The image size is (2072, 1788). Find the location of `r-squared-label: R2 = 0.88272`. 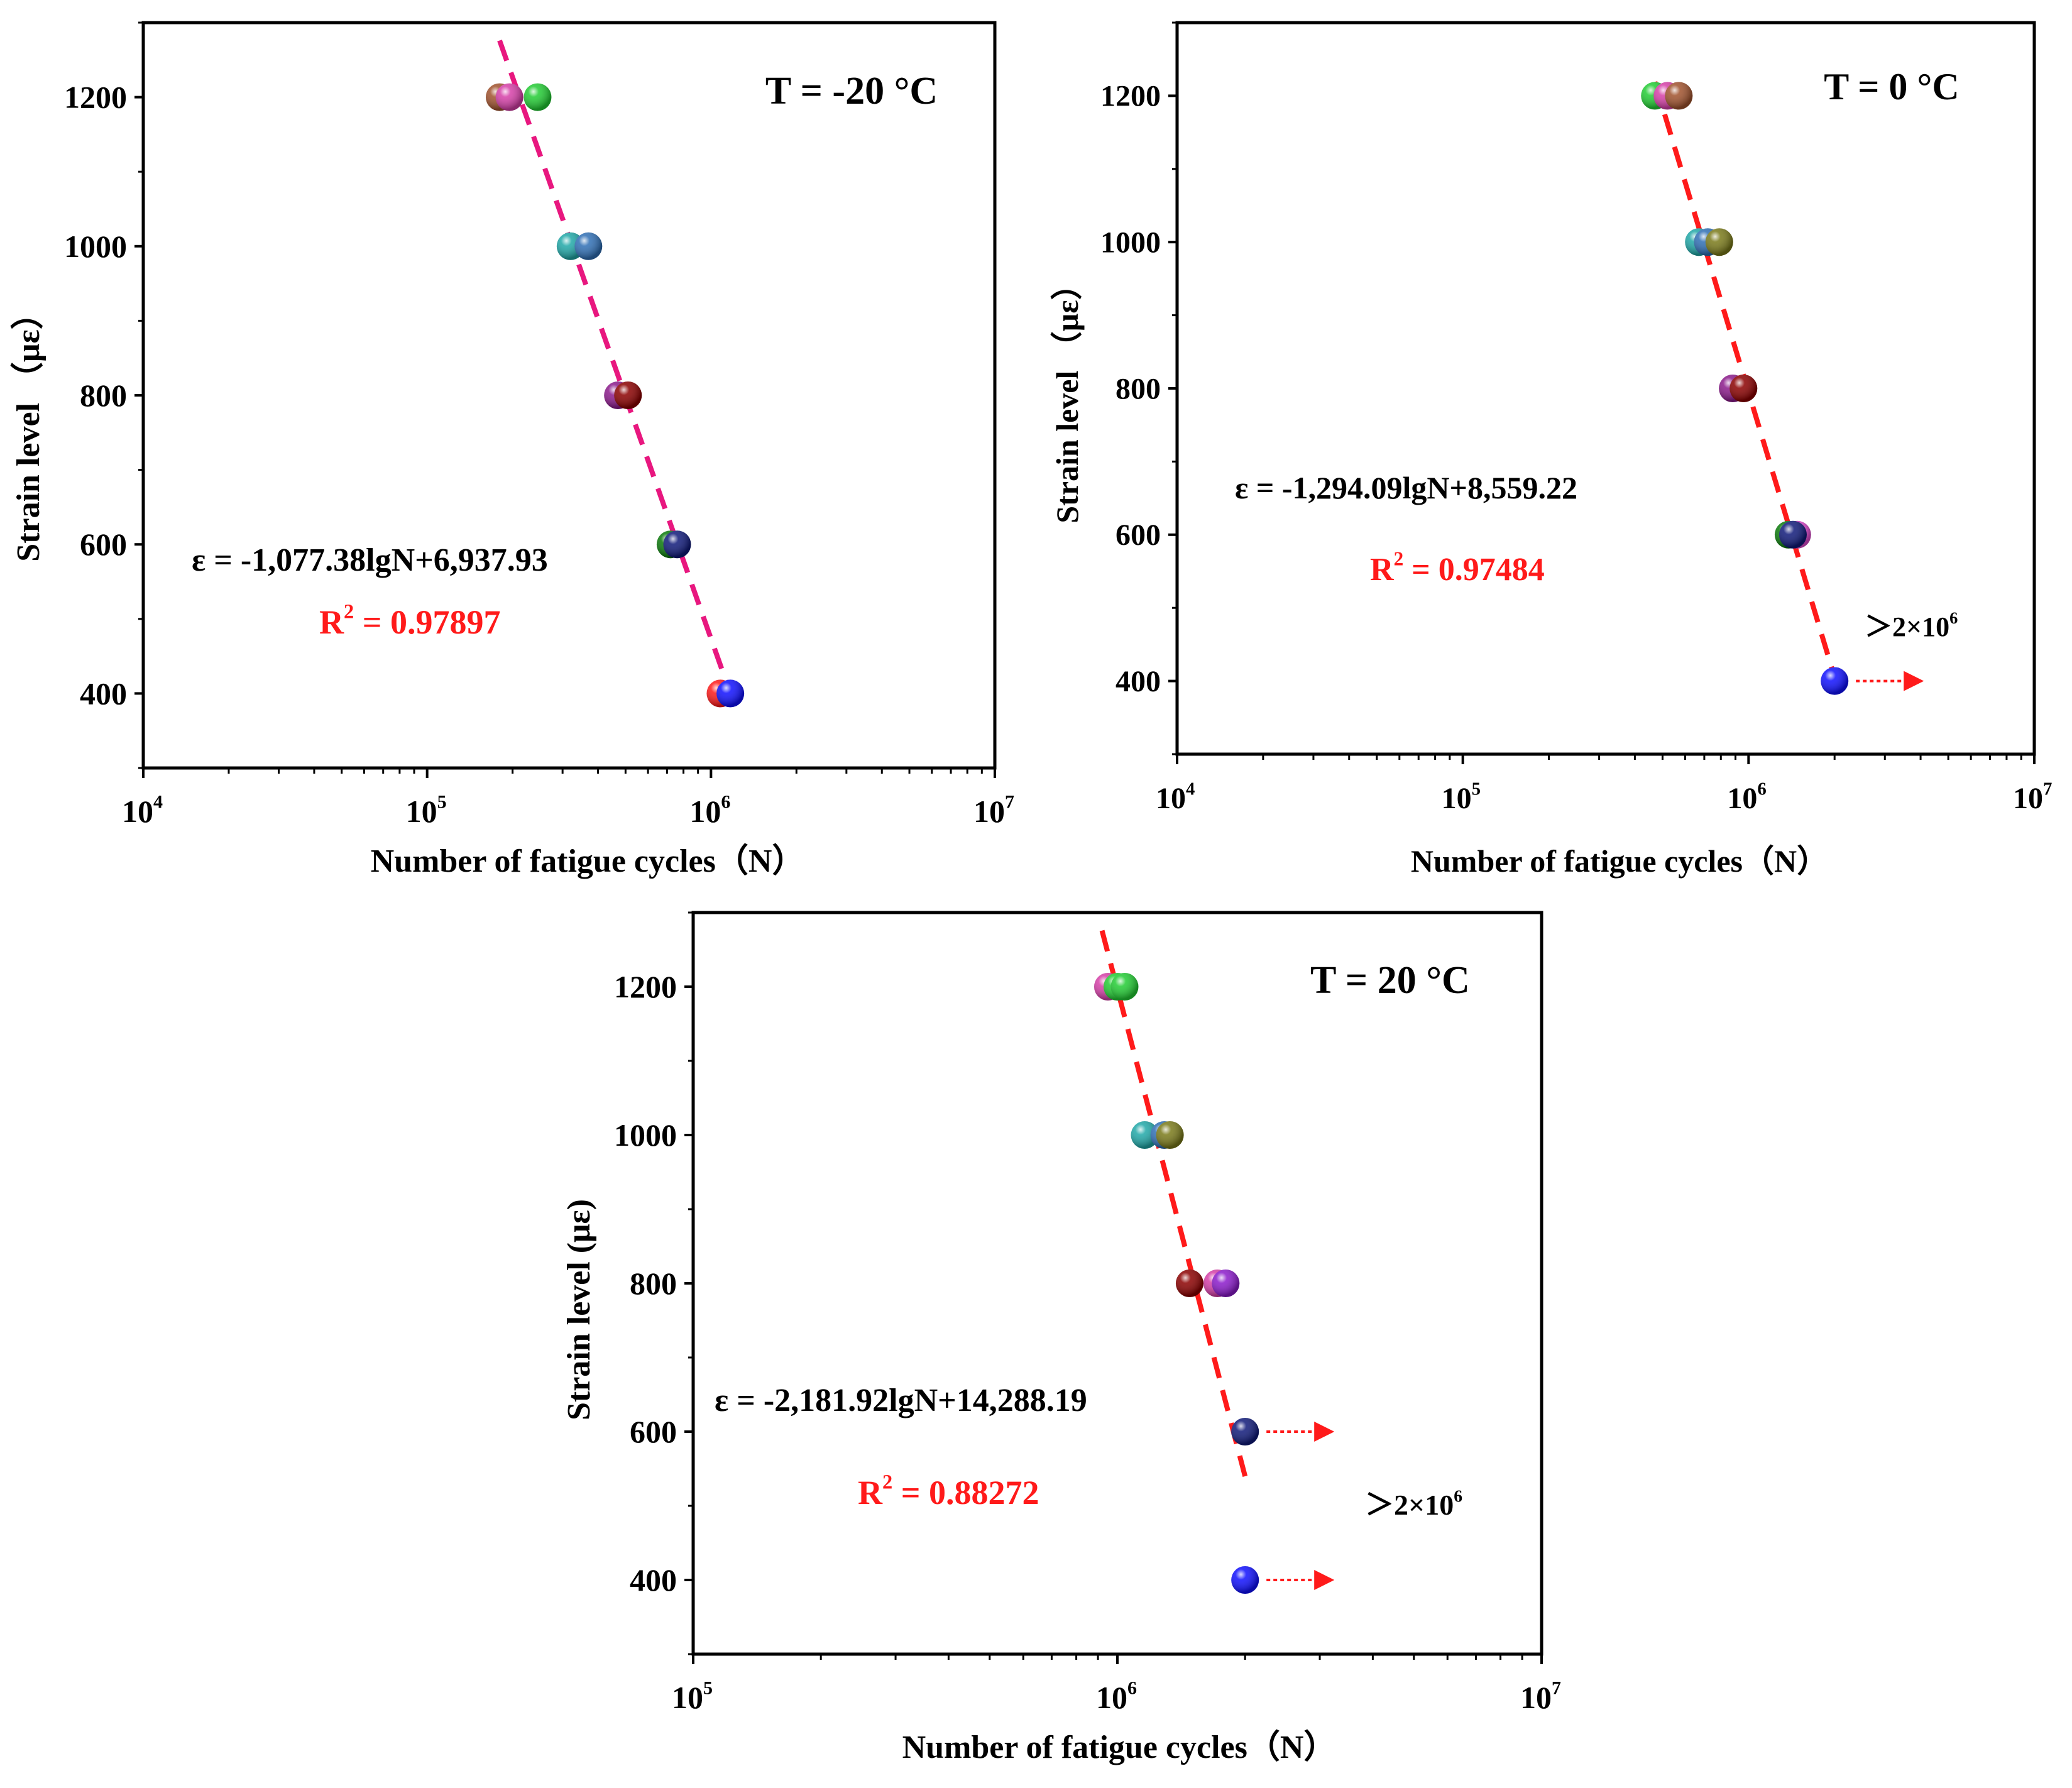

r-squared-label: R2 = 0.88272 is located at coordinates (948, 1491).